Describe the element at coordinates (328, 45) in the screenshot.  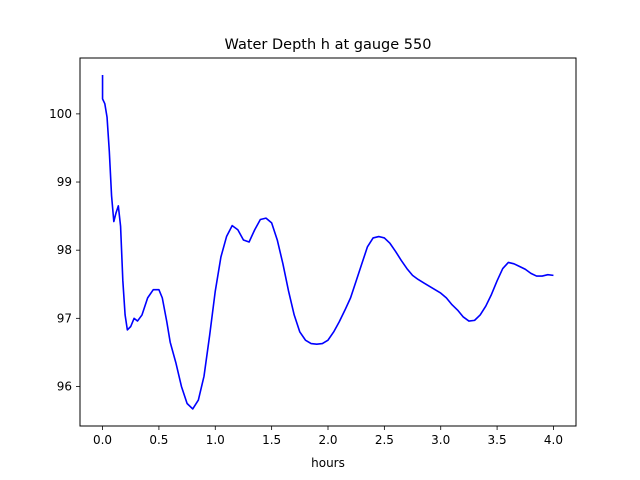
I see `chart-title: Water Depth h at gauge 550` at that location.